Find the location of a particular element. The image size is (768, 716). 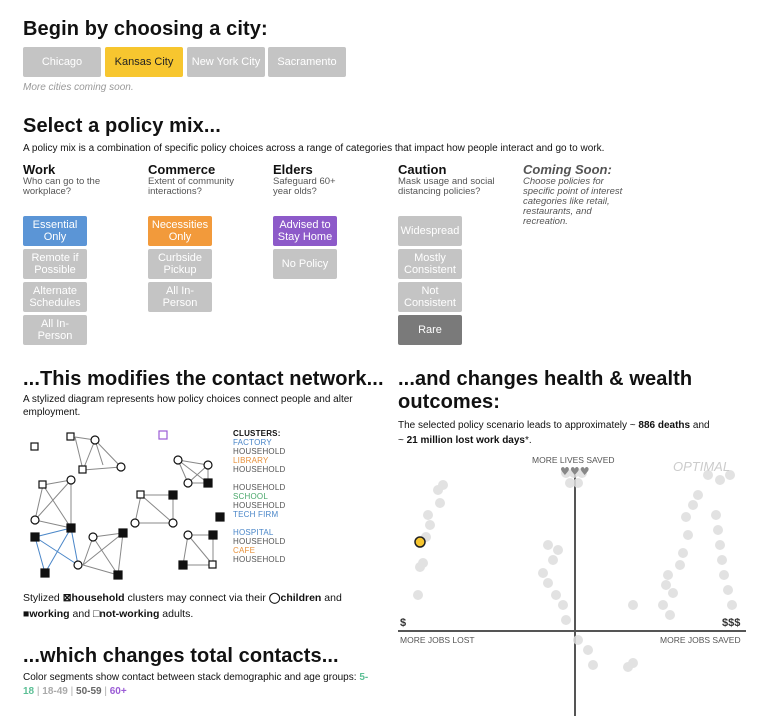

more-jobs-saved-label: MORE JOBS SAVED is located at coordinates (700, 640).